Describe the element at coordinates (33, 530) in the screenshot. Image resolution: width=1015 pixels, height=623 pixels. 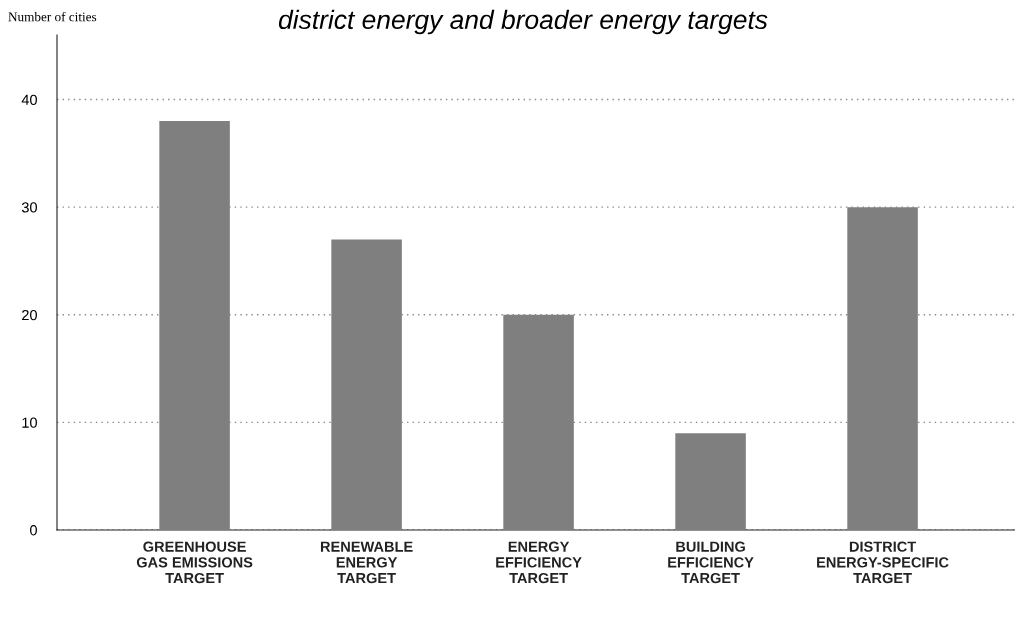
I see `y-tick-label: 0` at that location.